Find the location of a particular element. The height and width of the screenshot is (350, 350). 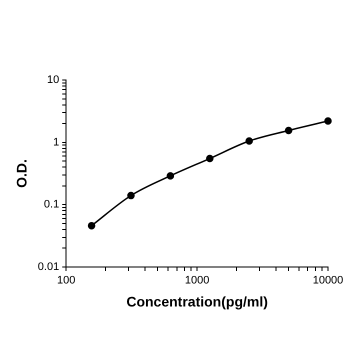

y-tick-label: 0.1 is located at coordinates (52, 204).